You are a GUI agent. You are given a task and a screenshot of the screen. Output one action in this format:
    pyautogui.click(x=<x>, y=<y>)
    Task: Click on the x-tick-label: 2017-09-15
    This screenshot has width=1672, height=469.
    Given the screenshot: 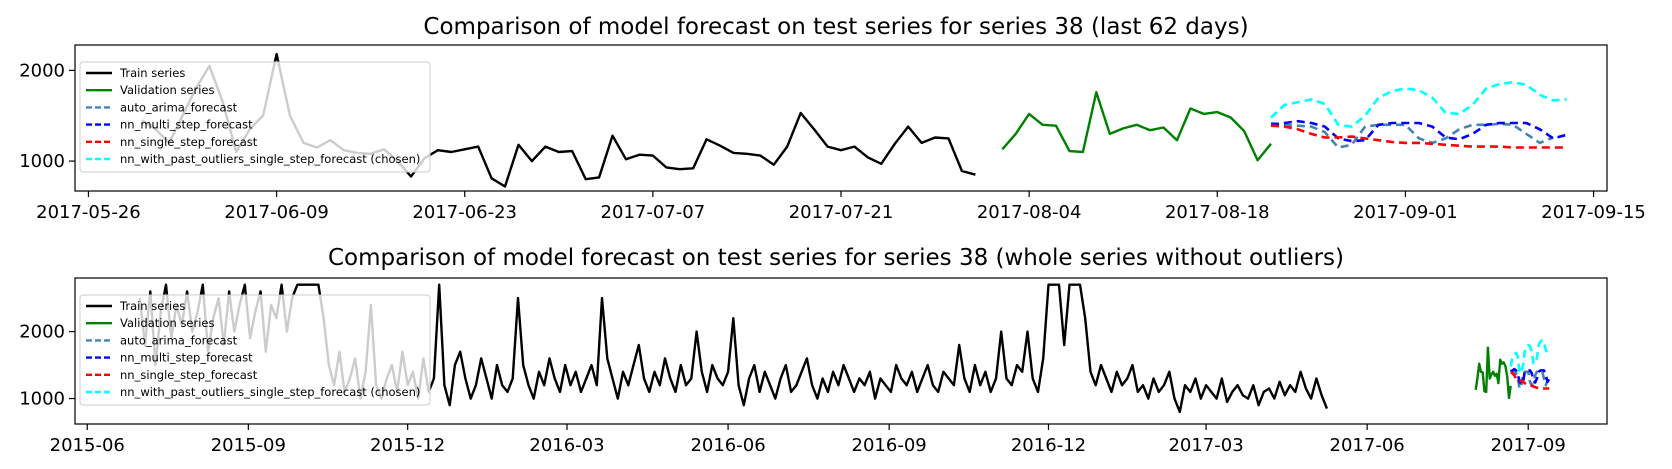 What is the action you would take?
    pyautogui.click(x=1593, y=212)
    